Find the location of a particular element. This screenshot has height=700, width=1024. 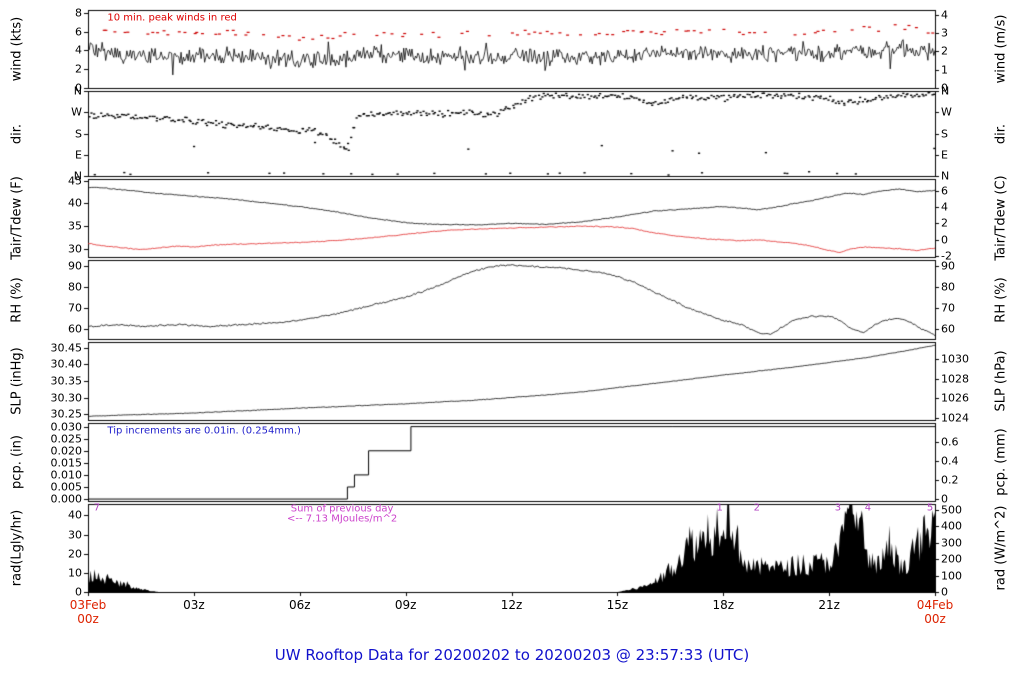

x-tick-label-4: 12z is located at coordinates (511, 605).